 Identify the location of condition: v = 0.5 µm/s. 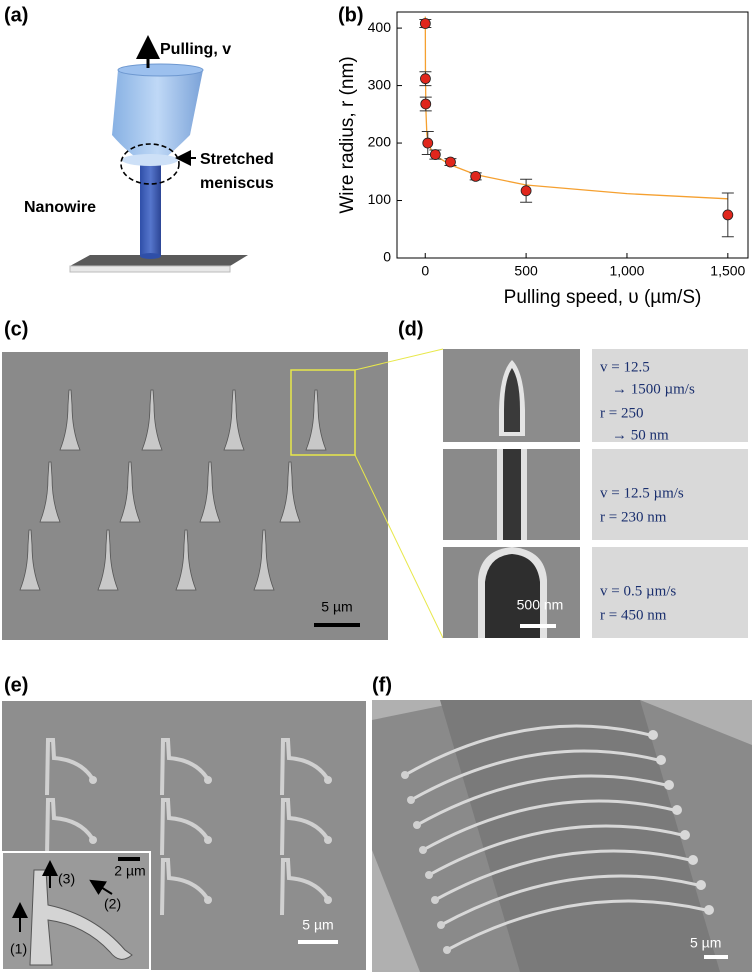
(638, 591).